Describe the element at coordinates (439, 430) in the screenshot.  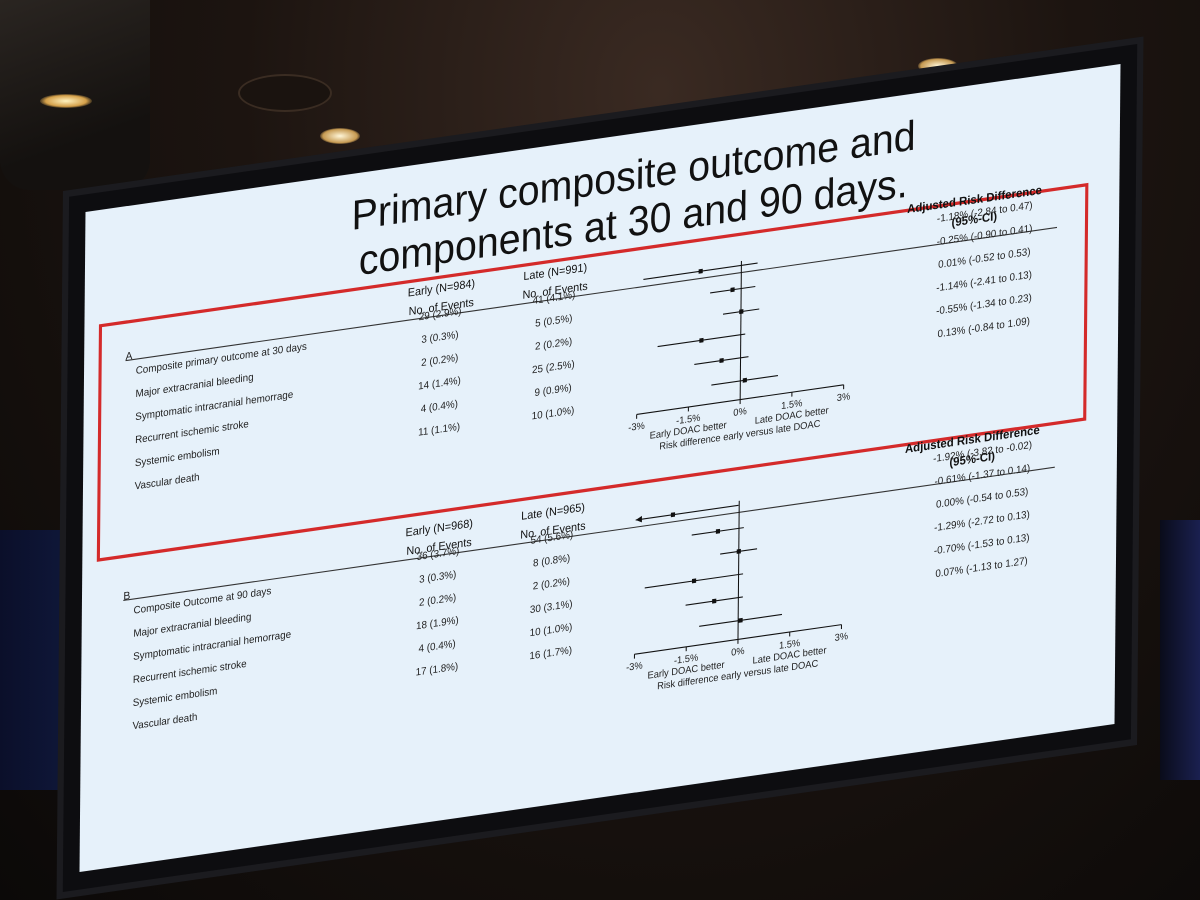
I see `early-events: 11 (1.1%)` at that location.